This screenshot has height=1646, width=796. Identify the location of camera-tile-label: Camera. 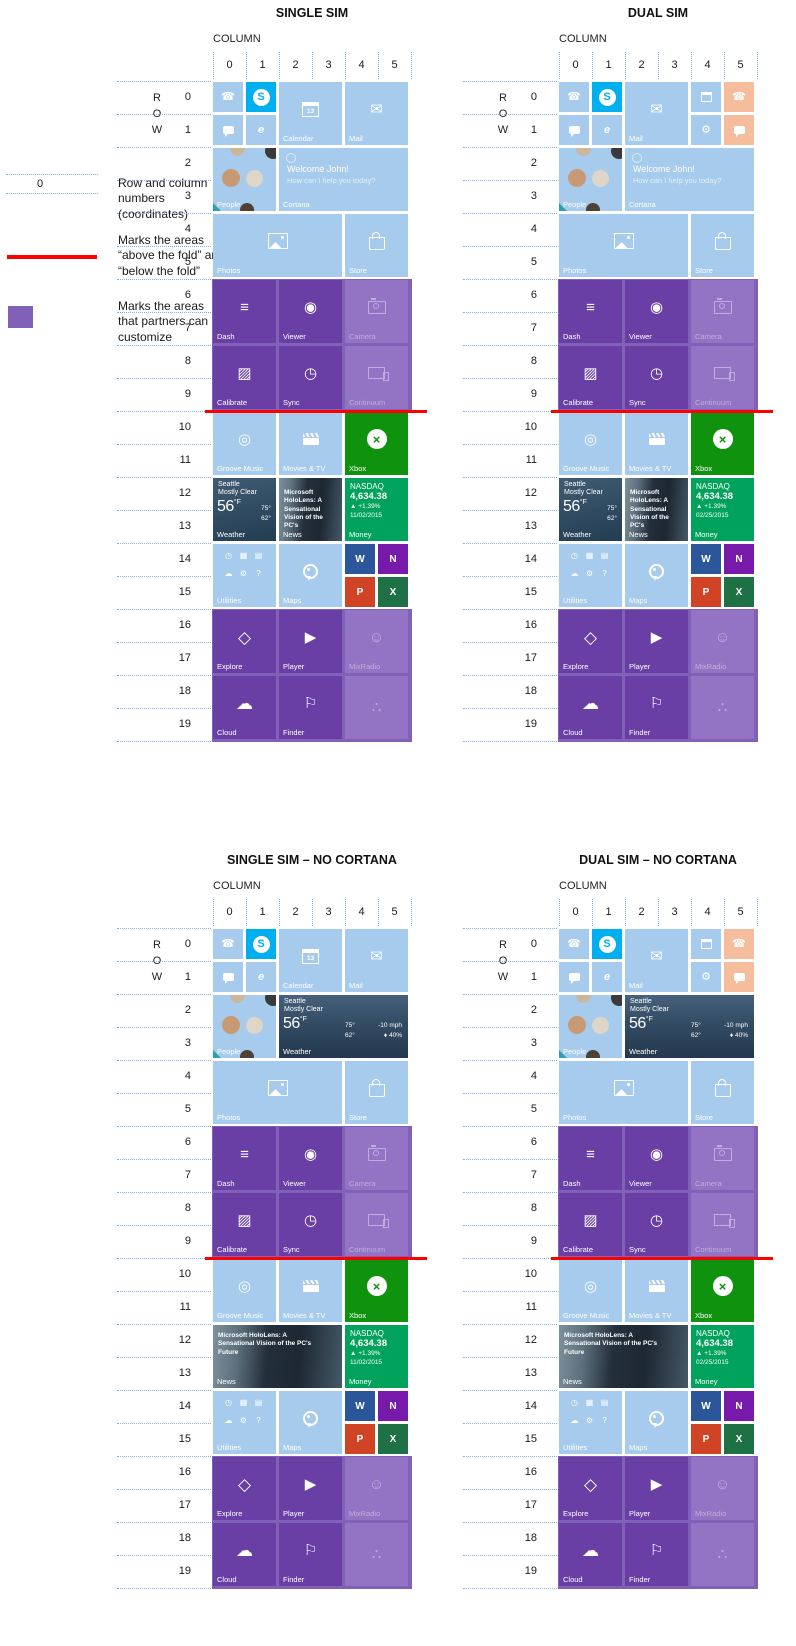
(708, 1183).